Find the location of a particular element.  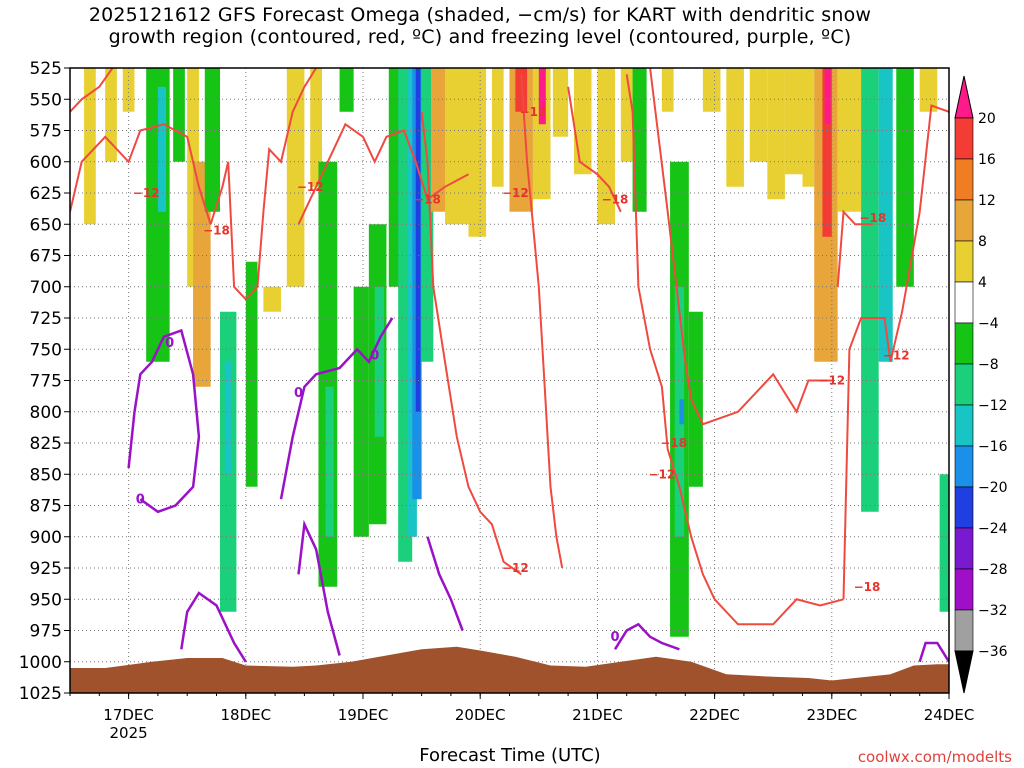

colorbar: 20 16 12 8 4 −4 −8 −12 −16 −20 −24 −28 −32 −36 is located at coordinates (981, 384).